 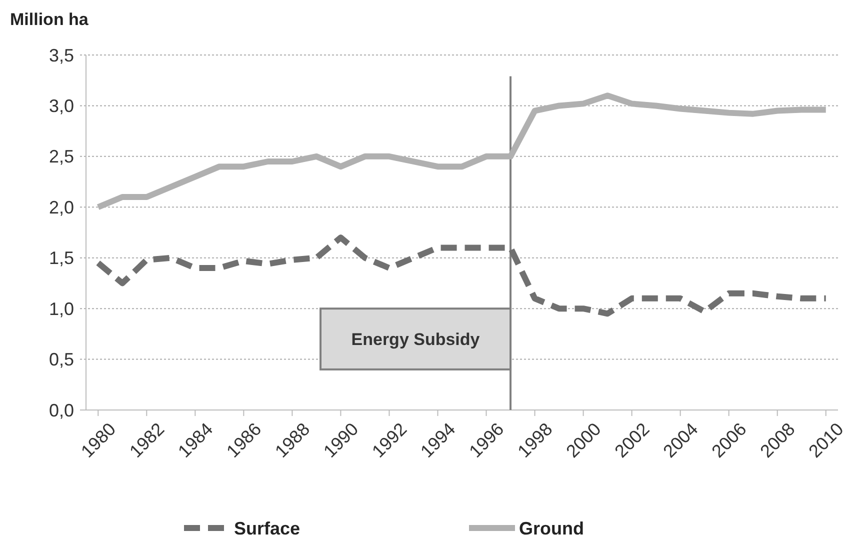 I want to click on y-tick-label: 0,5, so click(x=61, y=360).